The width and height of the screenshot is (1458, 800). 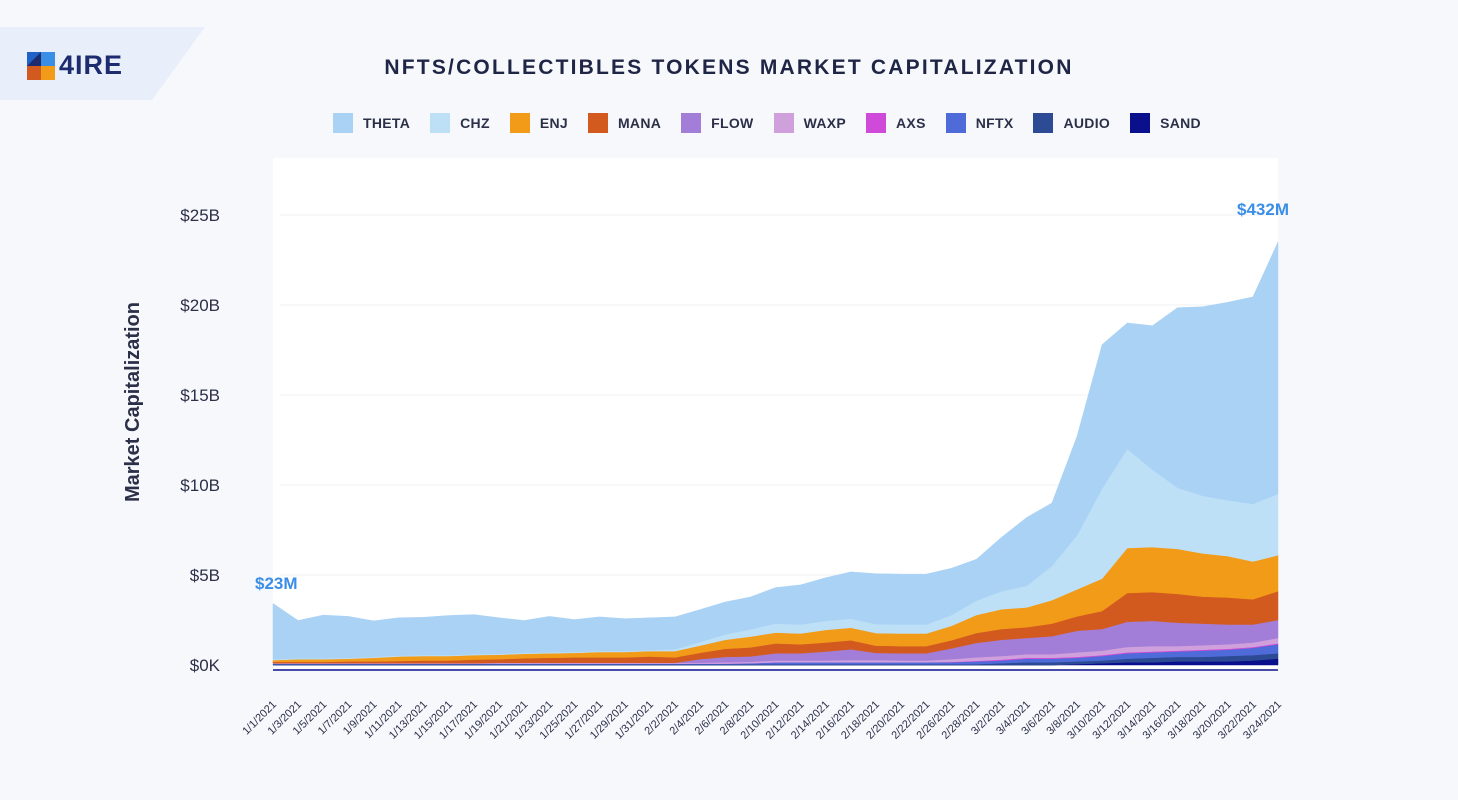 I want to click on legend-item-waxp: WAXP, so click(x=810, y=123).